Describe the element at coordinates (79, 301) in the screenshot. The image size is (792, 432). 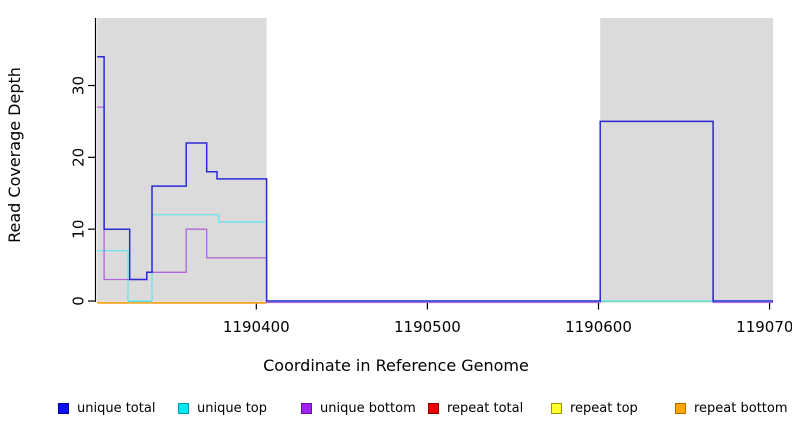
I see `y-tick-label: 0` at that location.